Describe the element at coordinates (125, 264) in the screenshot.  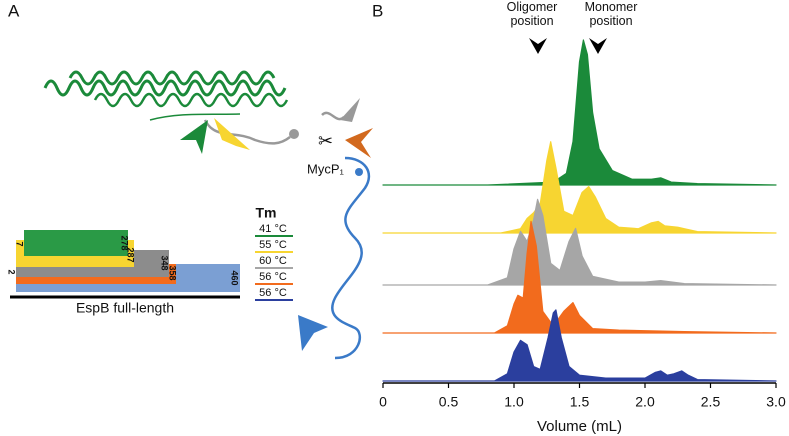
I see `construct-bars` at that location.